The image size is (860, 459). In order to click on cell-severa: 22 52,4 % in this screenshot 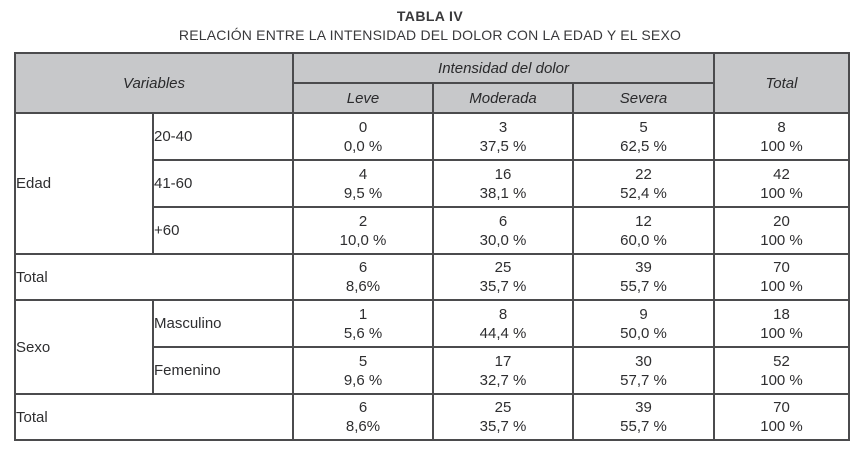, I will do `click(644, 183)`.